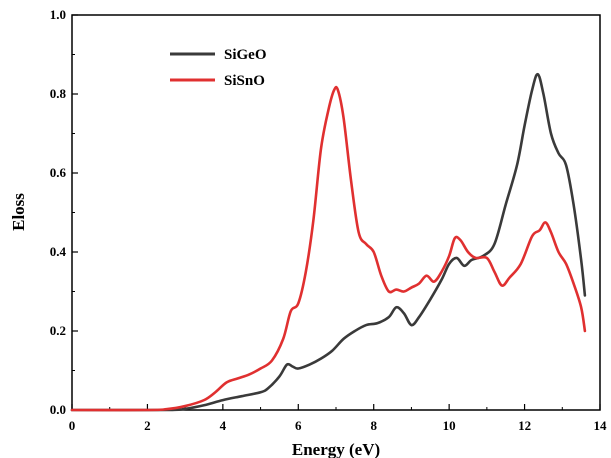 The image size is (611, 458). Describe the element at coordinates (223, 425) in the screenshot. I see `x-tick-label: 4` at that location.